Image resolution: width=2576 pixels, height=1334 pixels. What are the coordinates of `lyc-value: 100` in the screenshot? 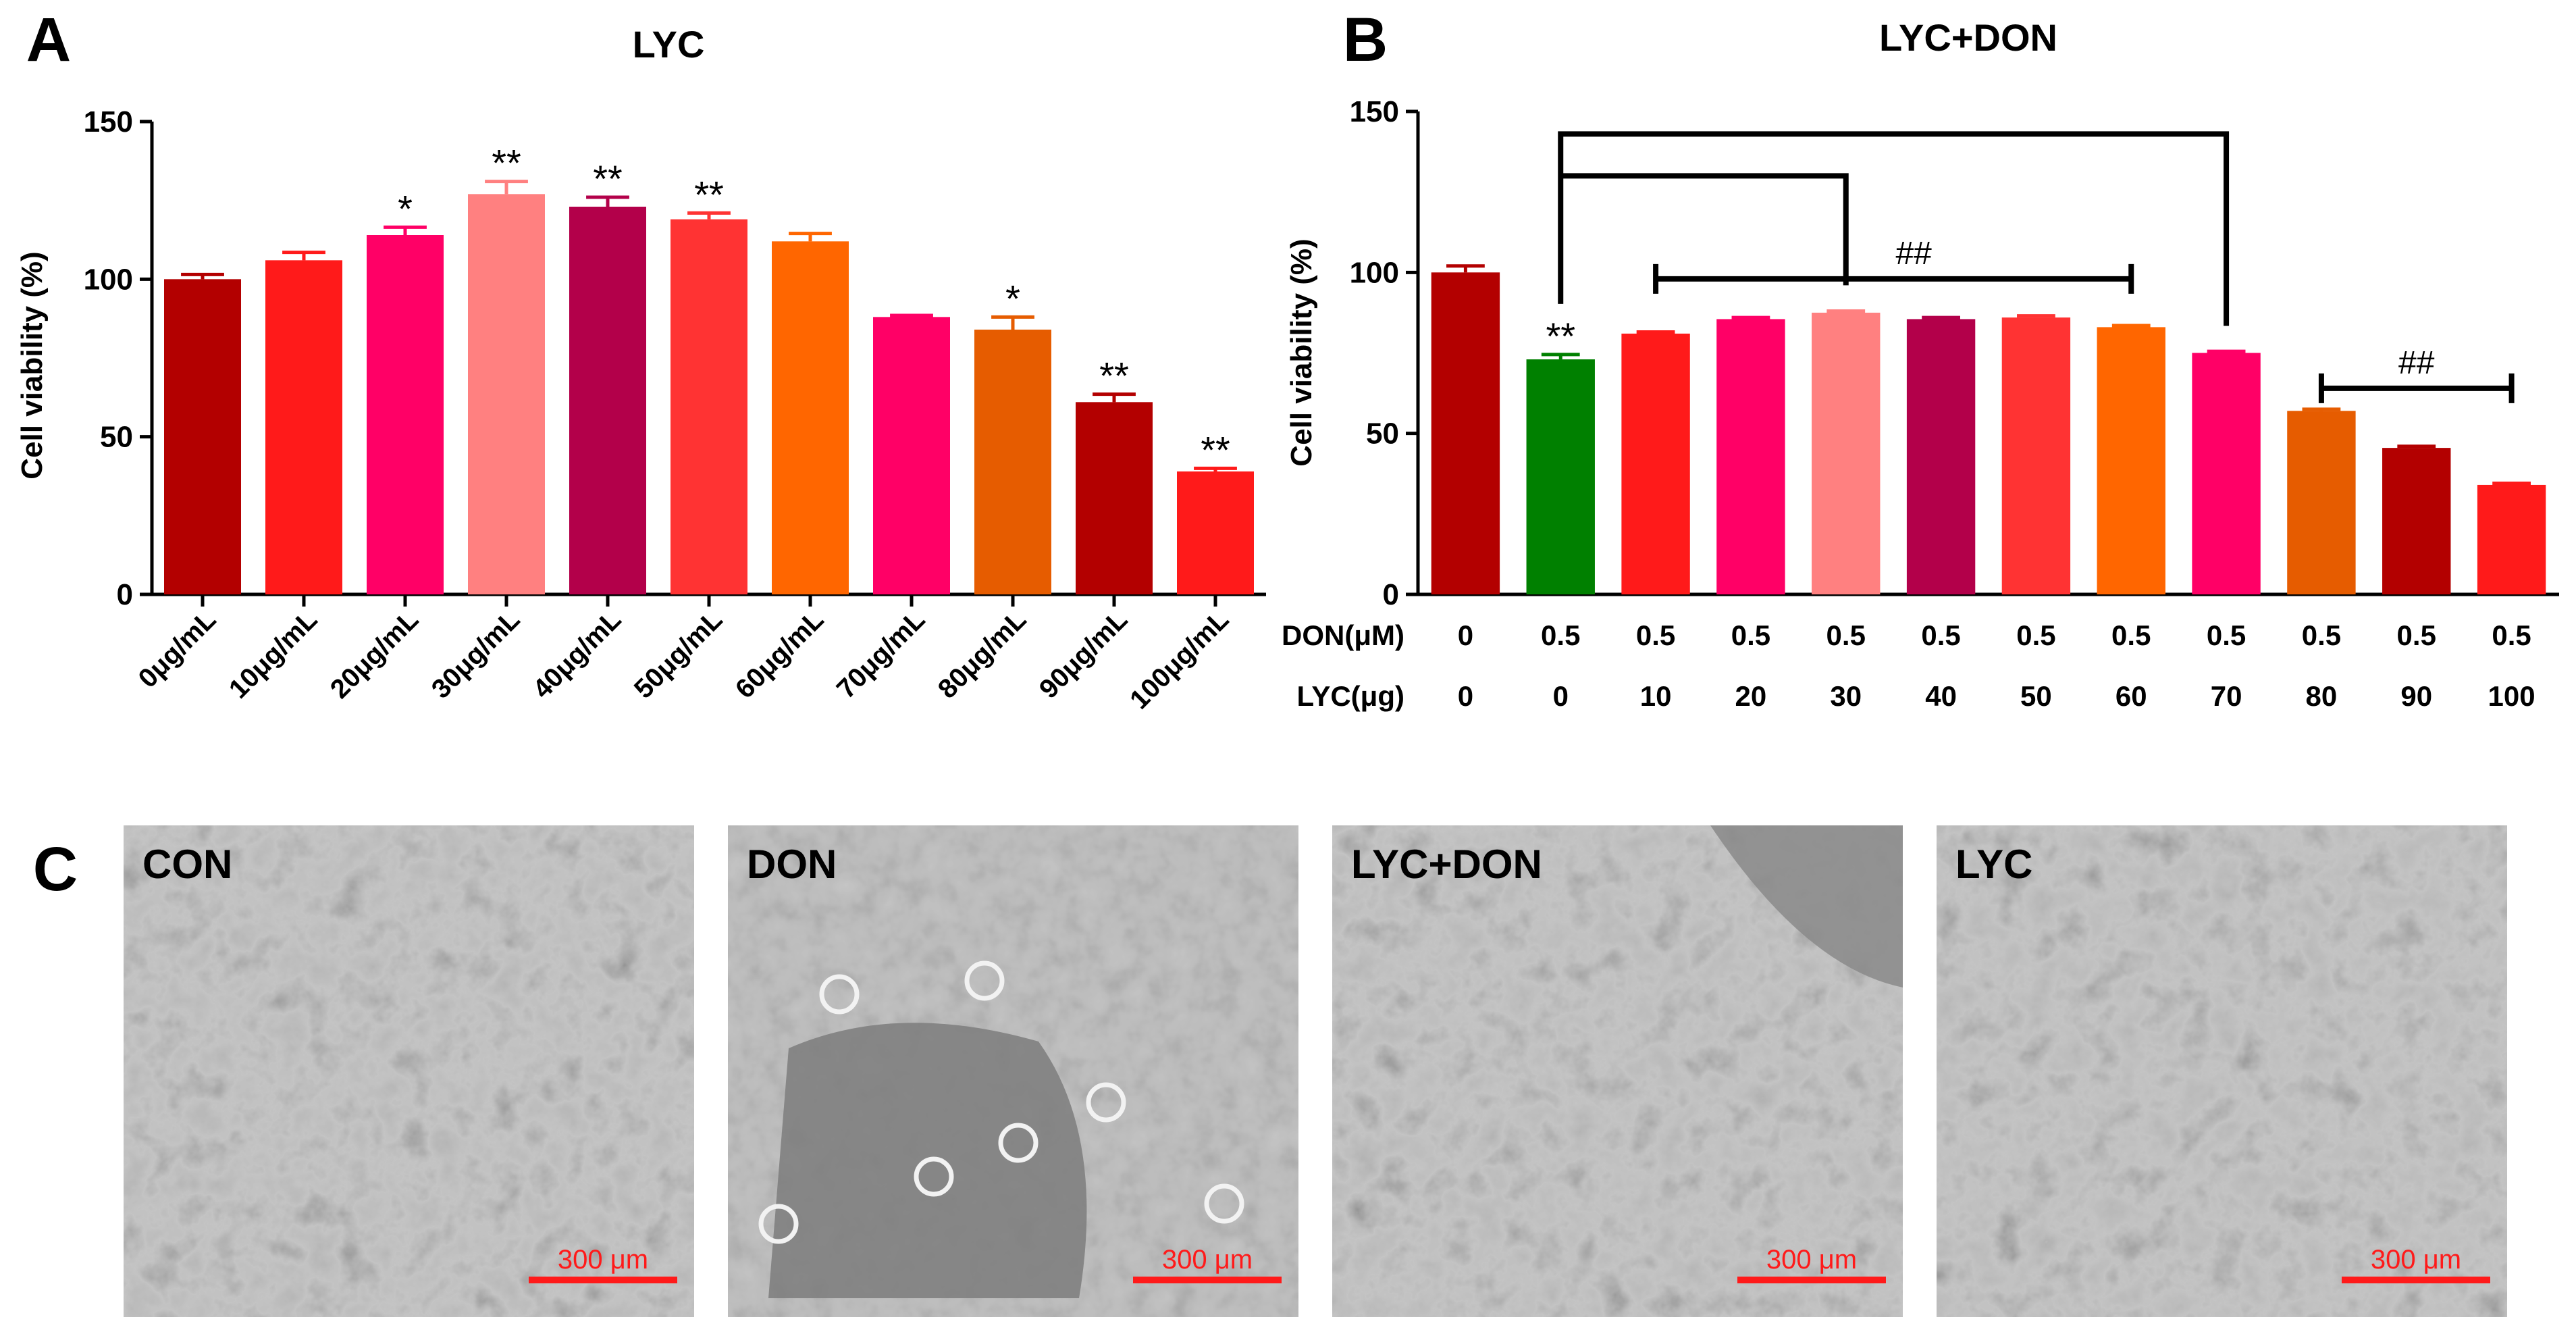 It's located at (2511, 696).